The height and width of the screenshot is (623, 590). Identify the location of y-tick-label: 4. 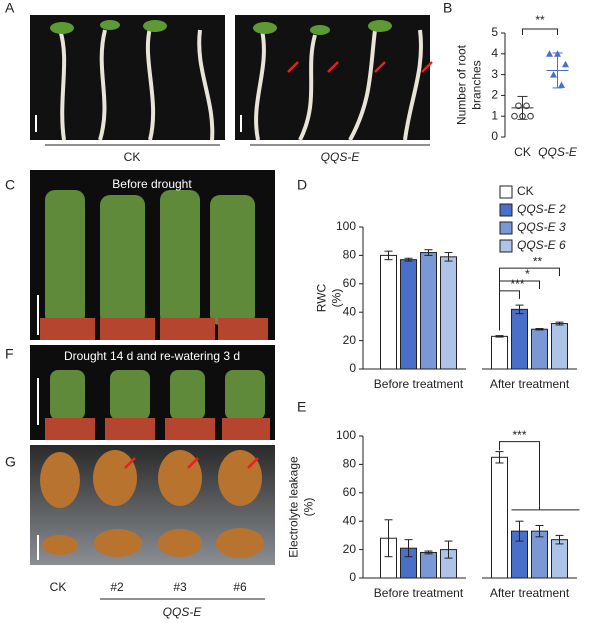
(494, 53).